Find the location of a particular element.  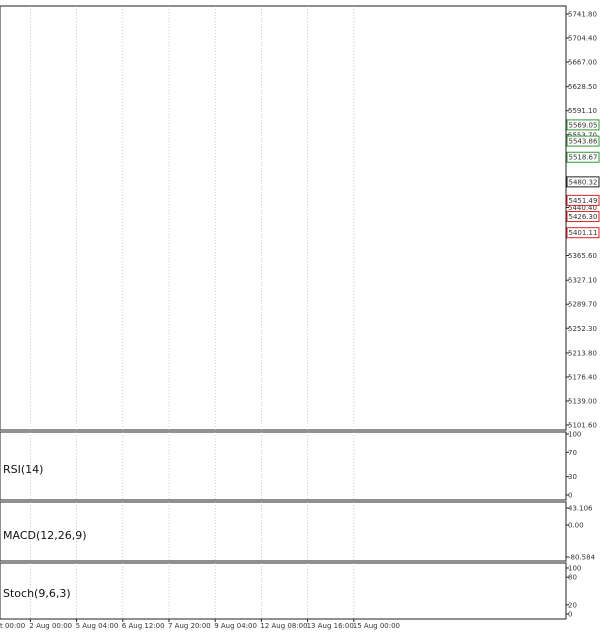

y-tick-label: 5327.10 is located at coordinates (582, 281).